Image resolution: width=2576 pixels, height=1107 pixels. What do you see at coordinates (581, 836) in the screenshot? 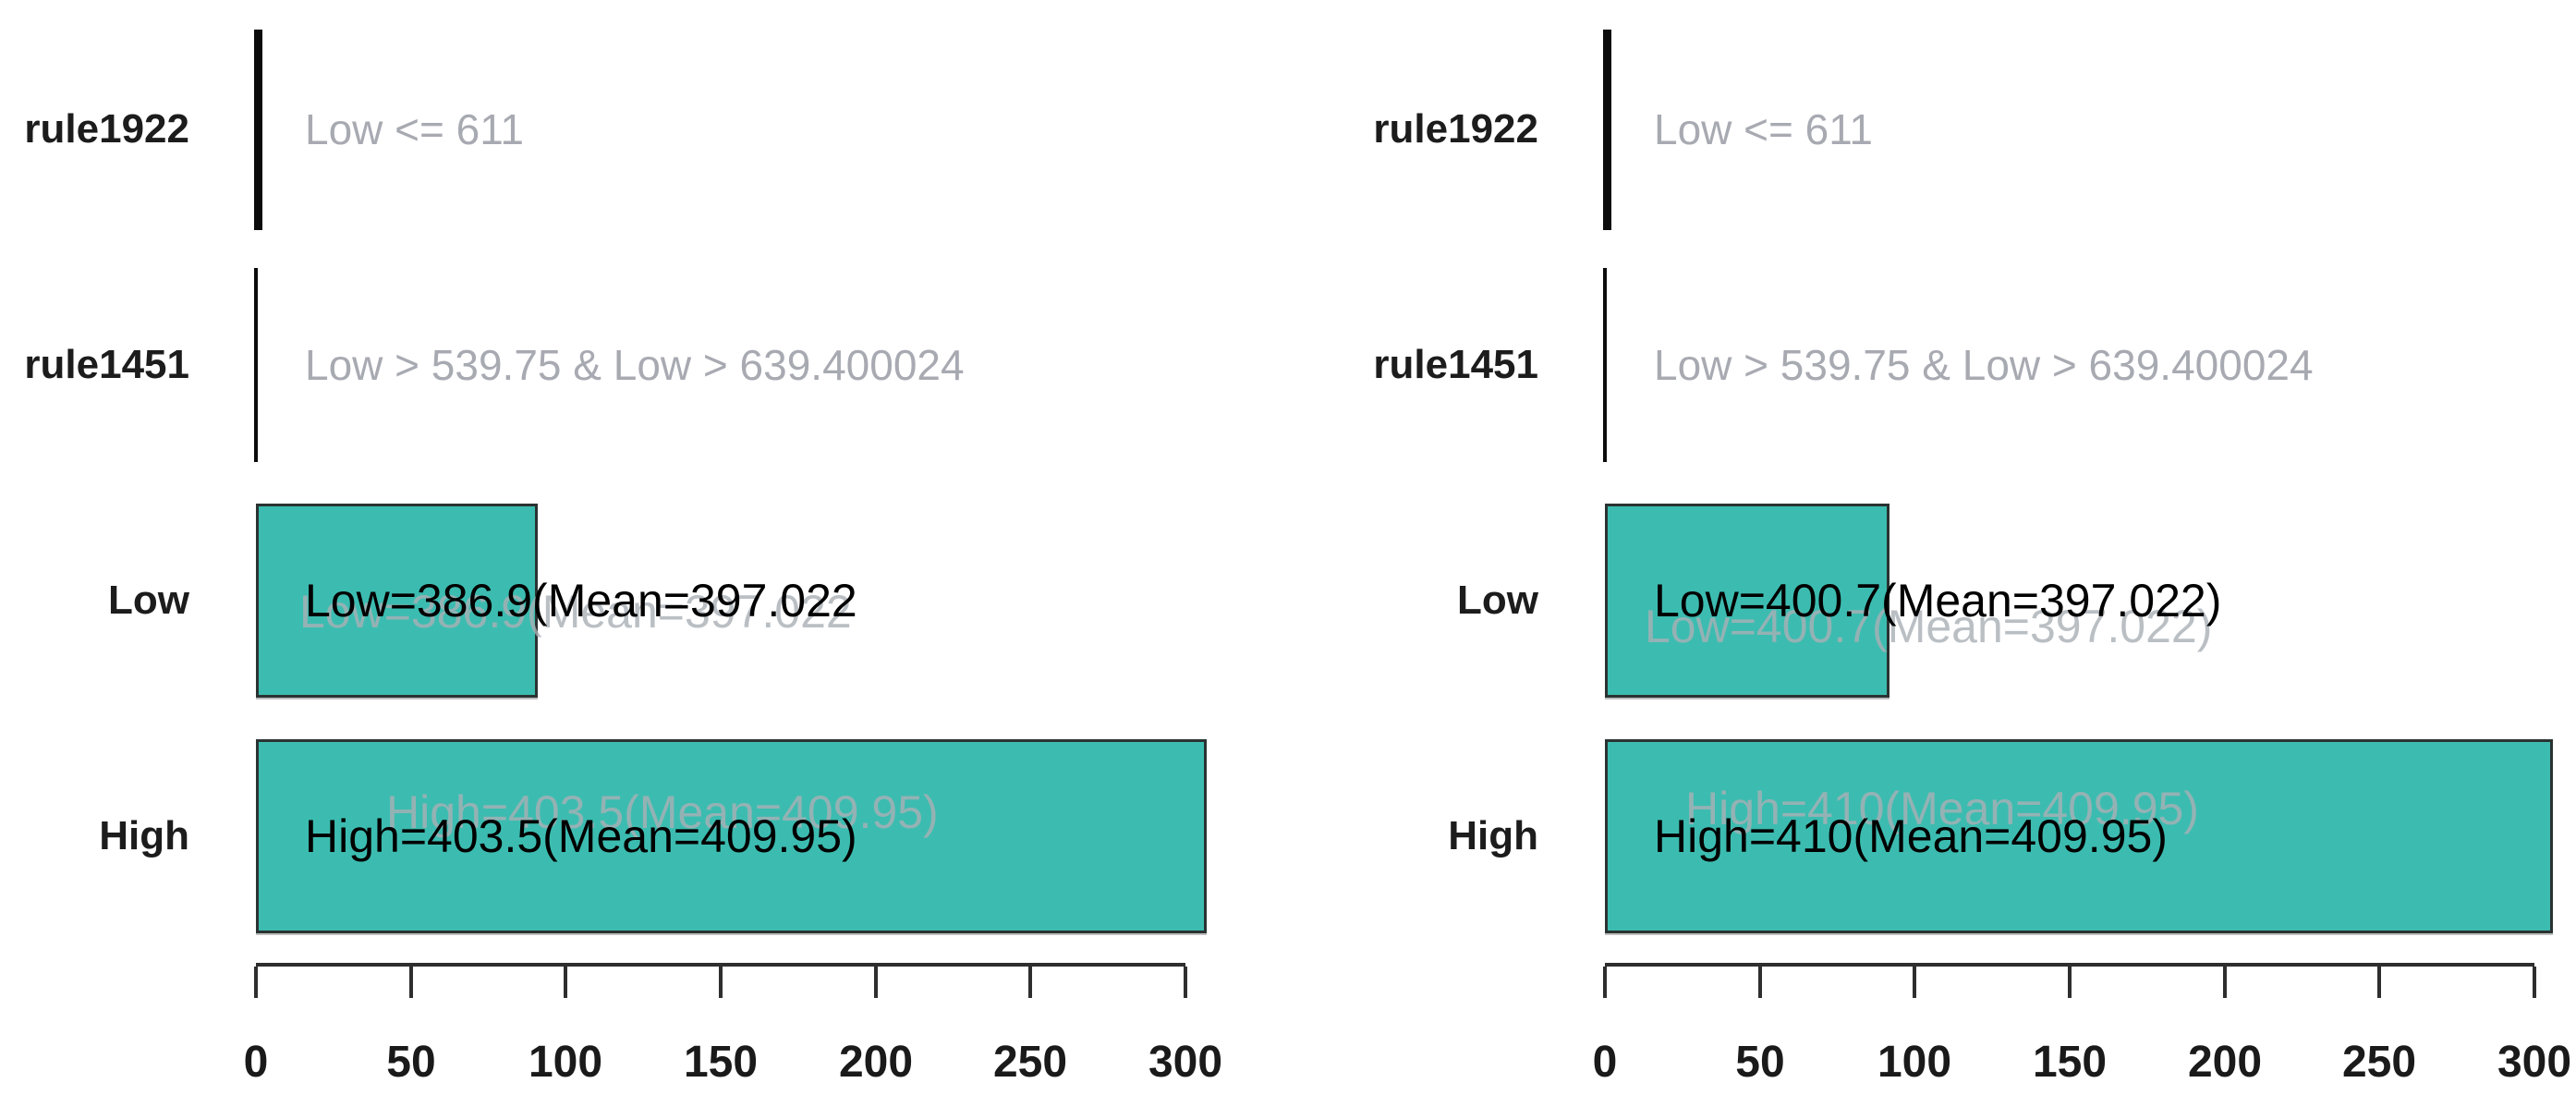
I see `bar-value-label: High=403.5(Mean=409.95)` at bounding box center [581, 836].